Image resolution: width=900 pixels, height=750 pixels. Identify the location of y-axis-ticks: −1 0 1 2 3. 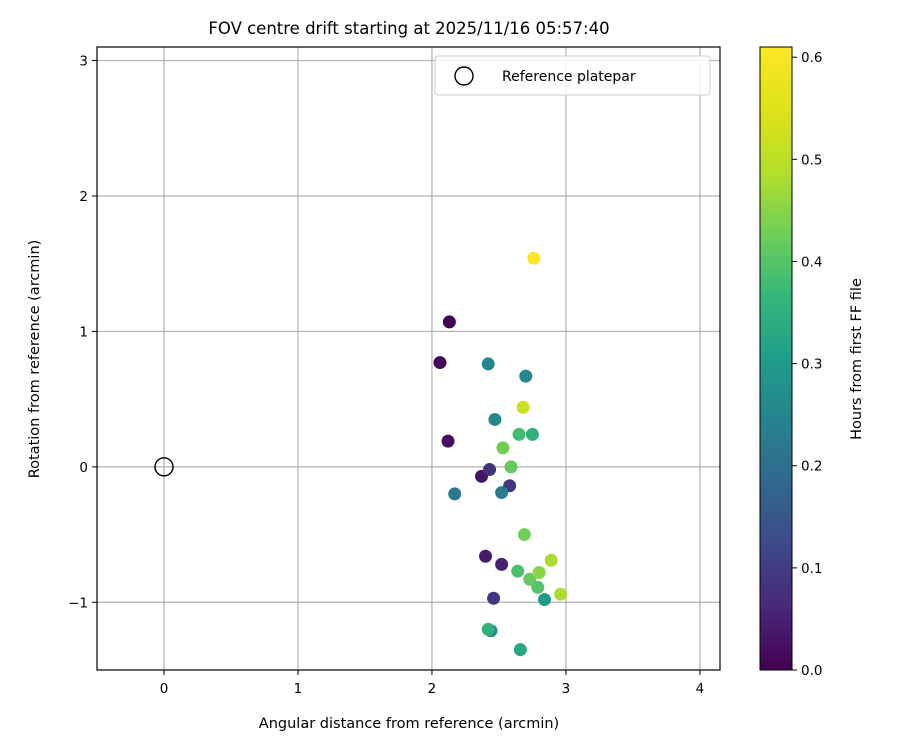
(82, 332).